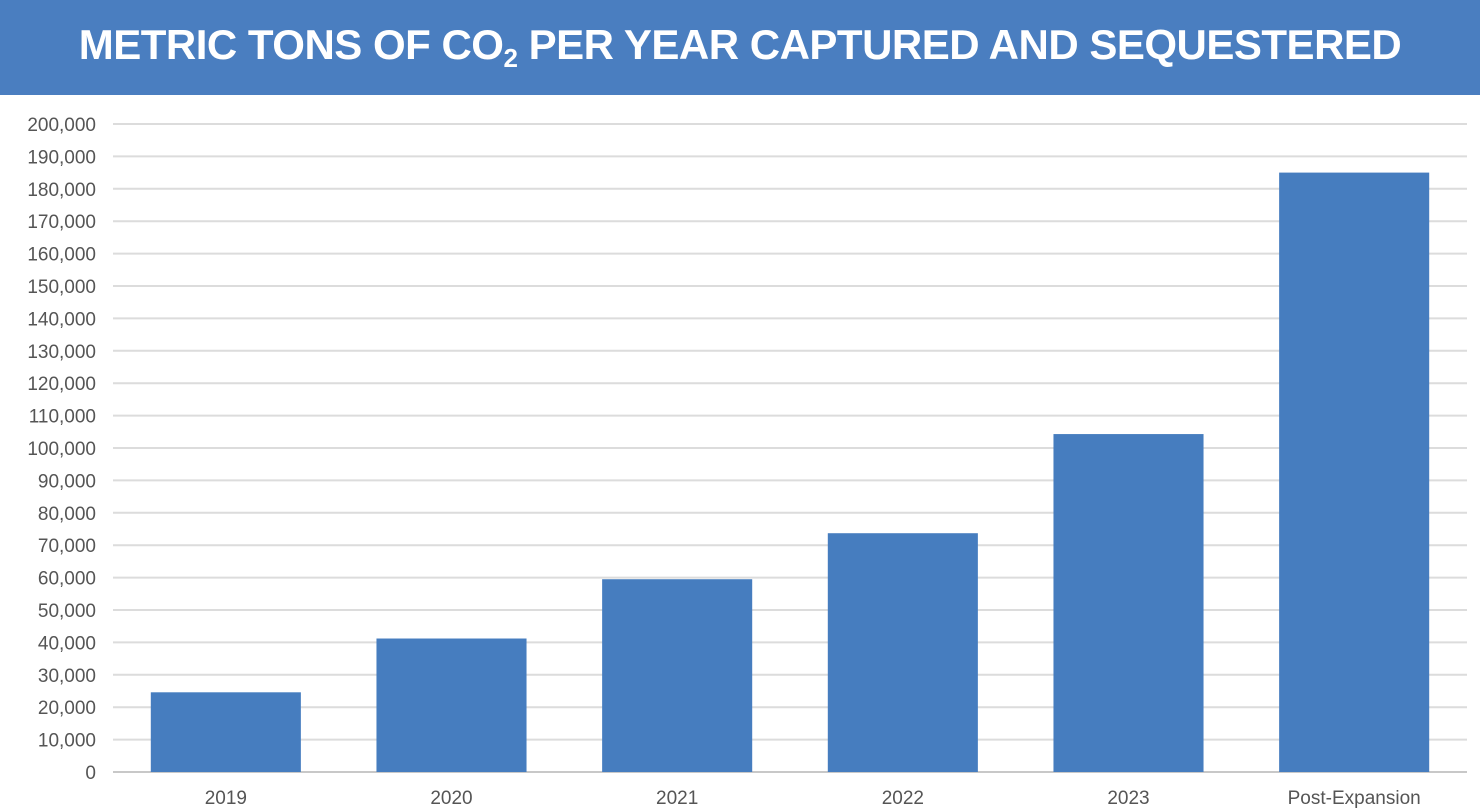  What do you see at coordinates (90, 773) in the screenshot?
I see `y-tick-label: 0` at bounding box center [90, 773].